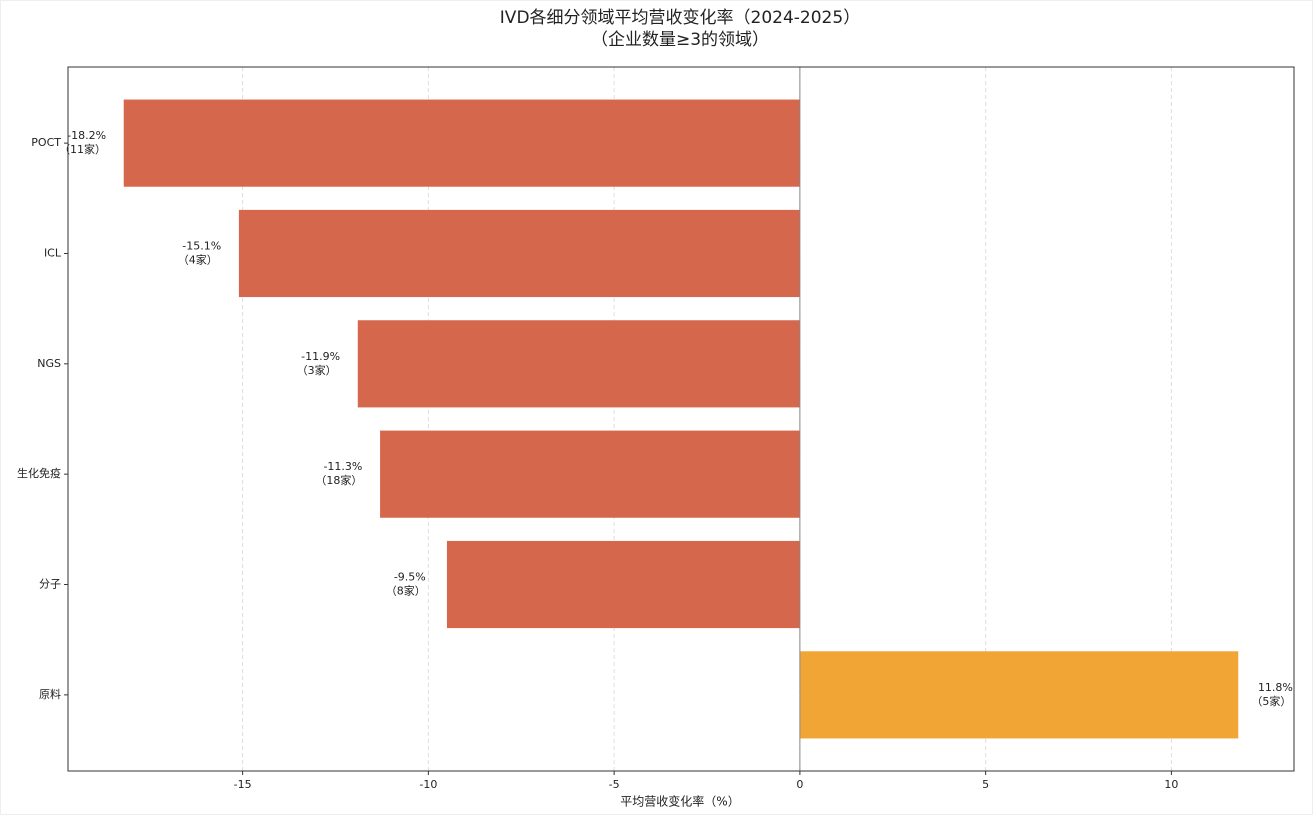 This screenshot has width=1313, height=815. Describe the element at coordinates (1271, 701) in the screenshot. I see `count-label: （5家）` at that location.